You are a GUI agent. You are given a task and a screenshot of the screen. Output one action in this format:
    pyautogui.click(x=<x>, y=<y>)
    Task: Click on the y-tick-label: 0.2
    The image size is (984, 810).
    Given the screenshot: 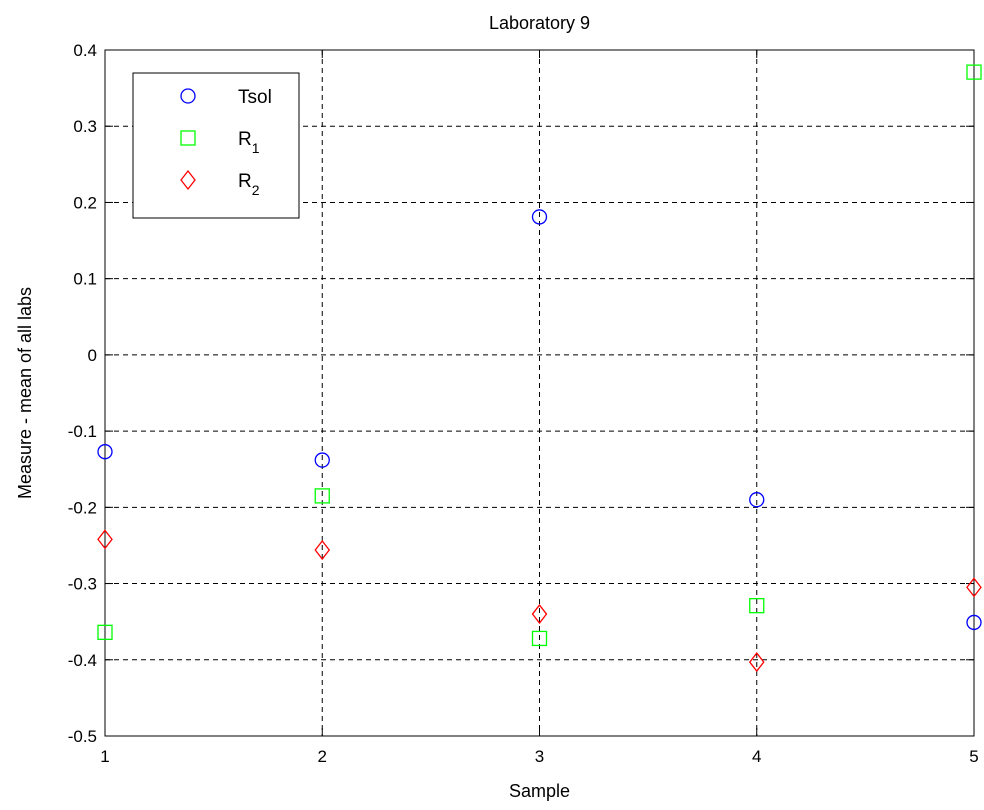 What is the action you would take?
    pyautogui.click(x=85, y=202)
    